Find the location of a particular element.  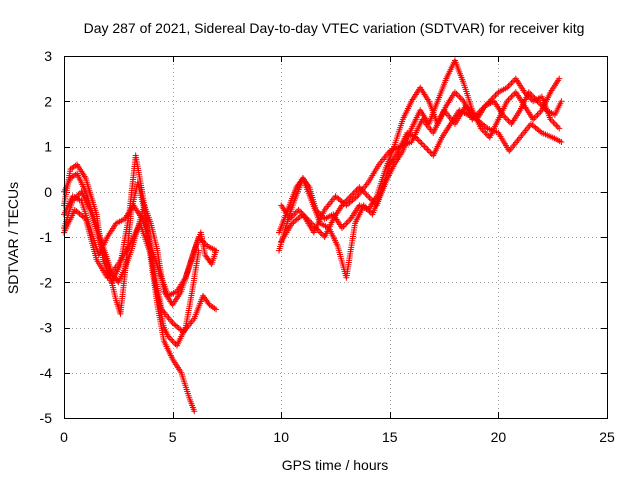

y-tick-label: 3 is located at coordinates (48, 56).